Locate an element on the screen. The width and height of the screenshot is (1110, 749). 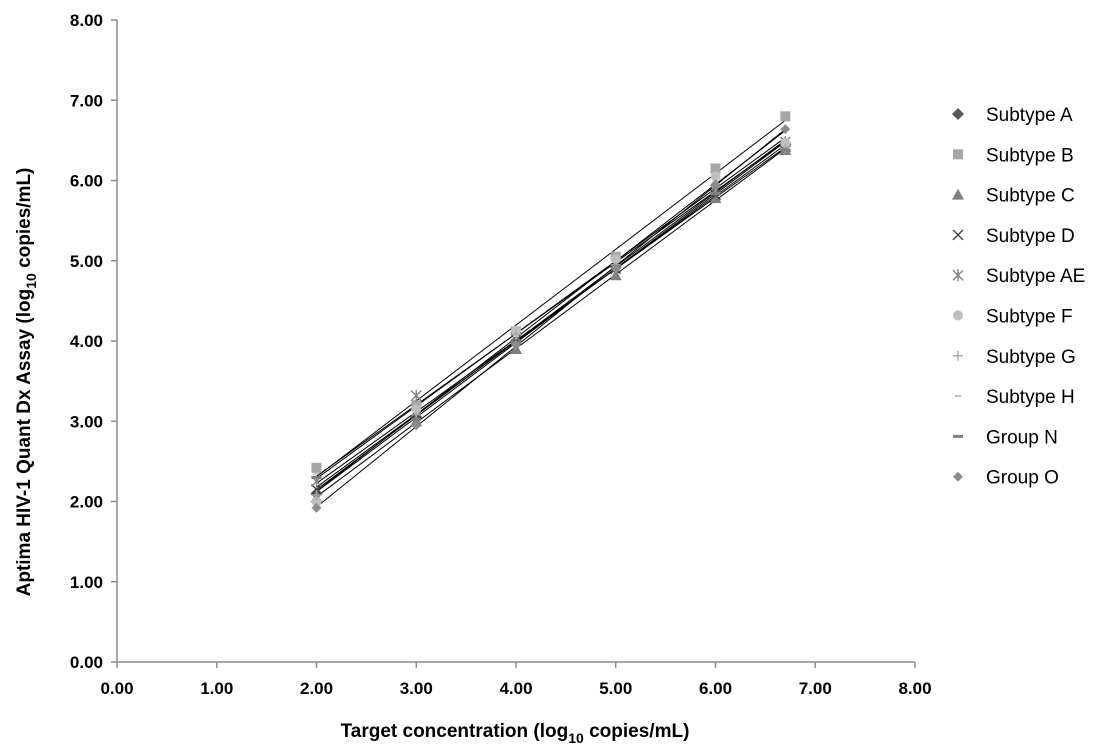
legend-label: Subtype C is located at coordinates (1030, 196).